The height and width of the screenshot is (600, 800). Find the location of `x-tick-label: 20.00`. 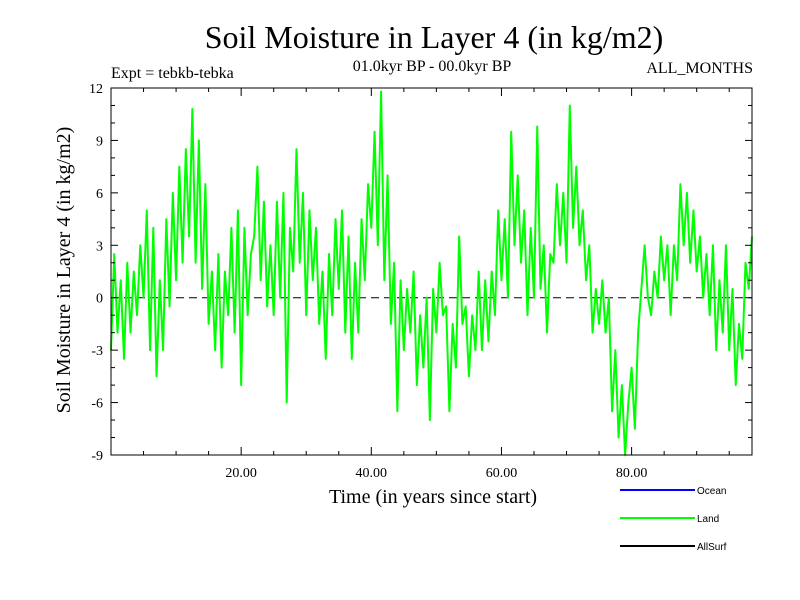

x-tick-label: 20.00 is located at coordinates (241, 473).